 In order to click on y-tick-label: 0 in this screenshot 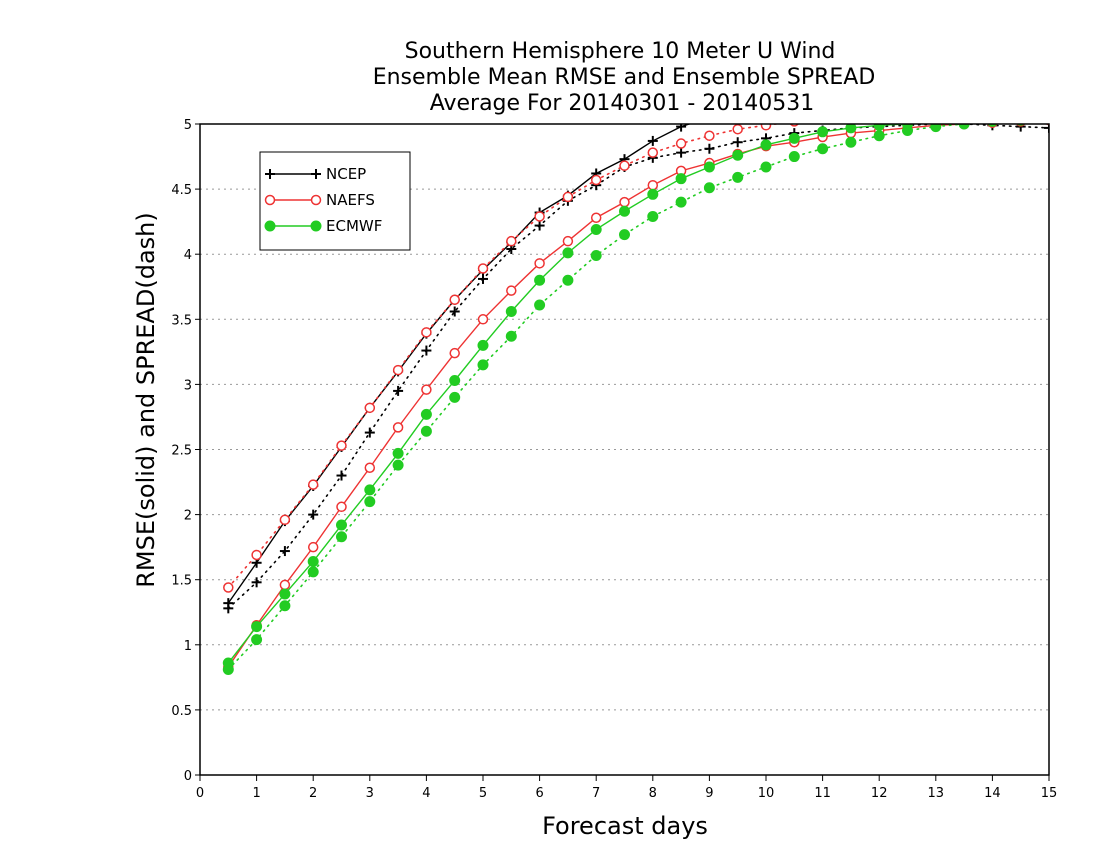, I will do `click(188, 776)`.